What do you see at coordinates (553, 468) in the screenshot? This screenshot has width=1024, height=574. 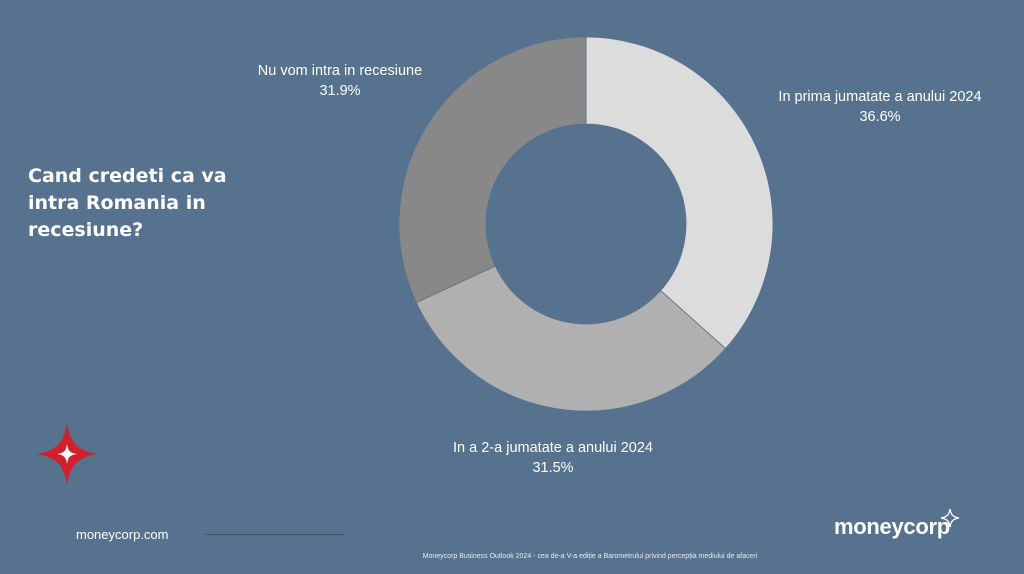 I see `slice-value-text: 31.5%` at bounding box center [553, 468].